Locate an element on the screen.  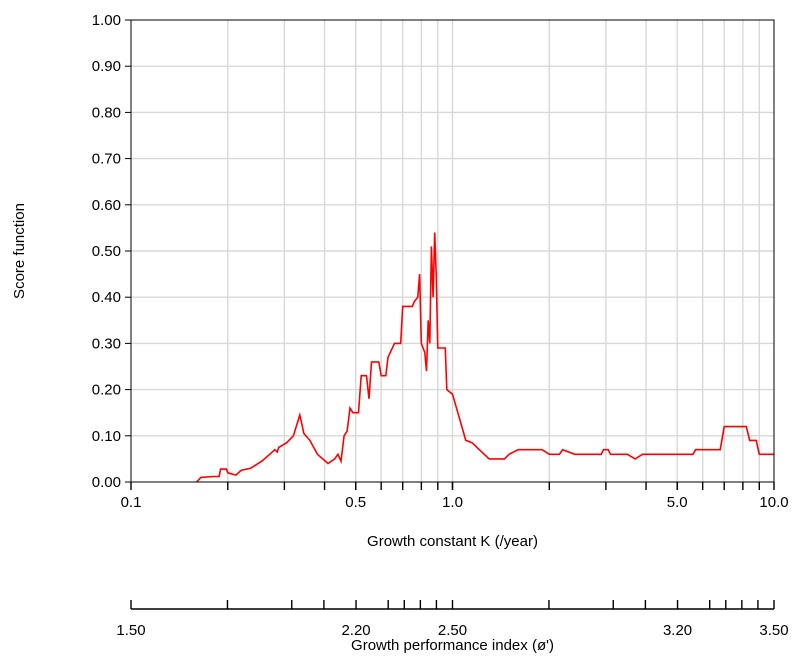
secondary-tick-label: 3.50 is located at coordinates (773, 630).